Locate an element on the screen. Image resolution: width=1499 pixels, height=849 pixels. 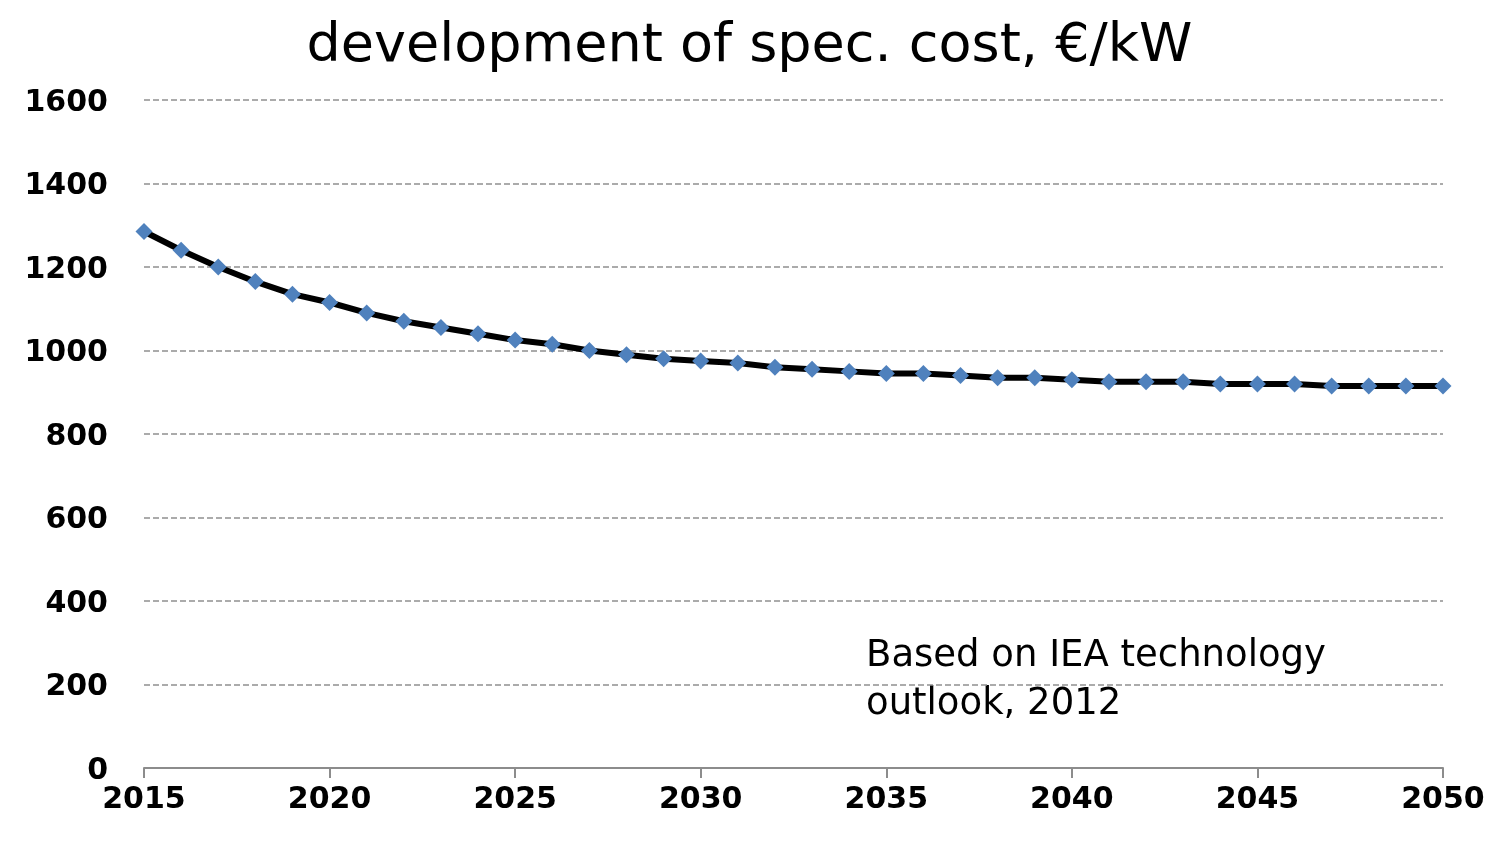
x-tick-label: 2025 is located at coordinates (515, 797).